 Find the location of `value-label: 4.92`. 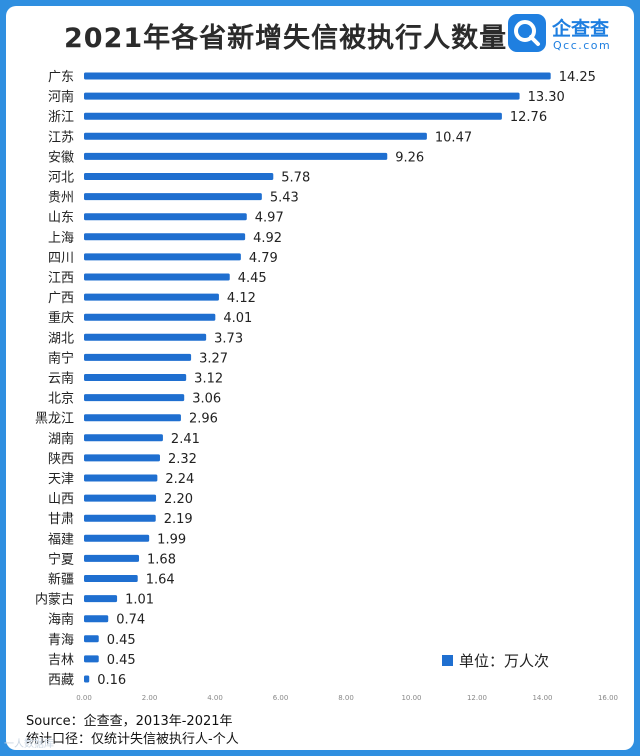

value-label: 4.92 is located at coordinates (267, 238).